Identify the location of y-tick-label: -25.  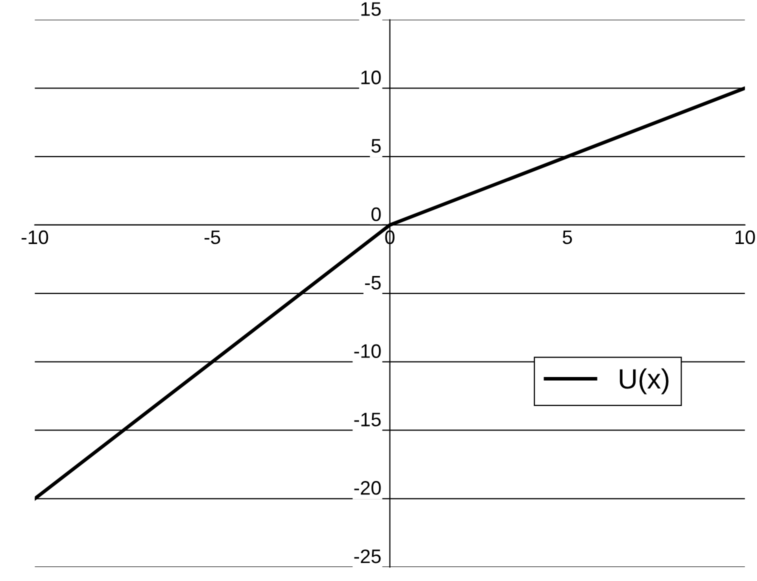
(367, 556).